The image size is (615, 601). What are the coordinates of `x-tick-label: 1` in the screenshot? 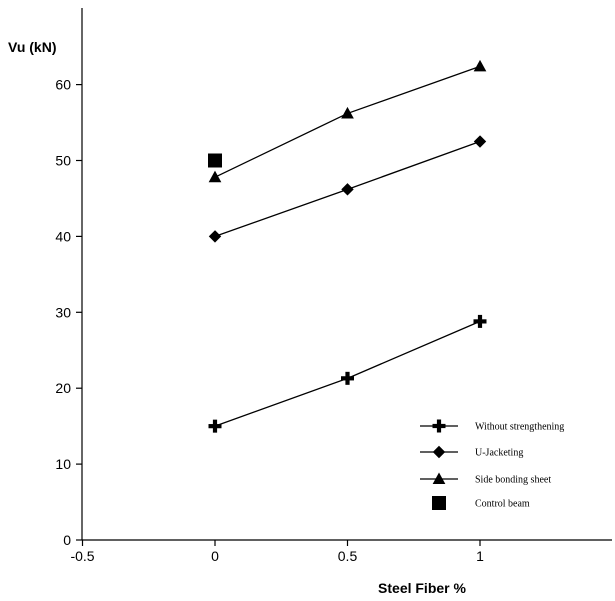 It's located at (480, 556).